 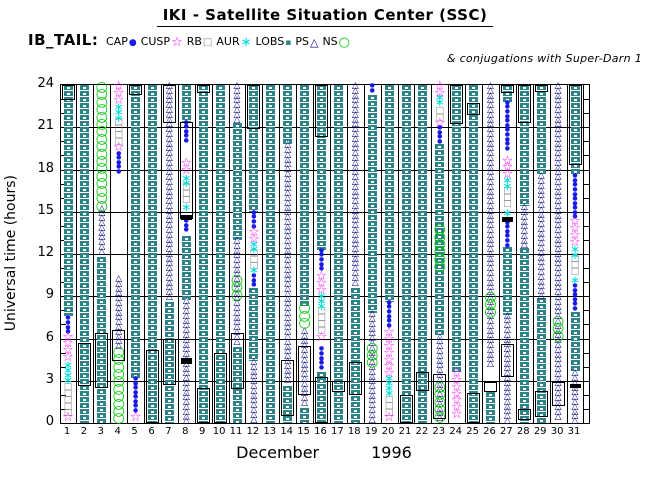 I want to click on x-tick-label: 29, so click(x=540, y=431).